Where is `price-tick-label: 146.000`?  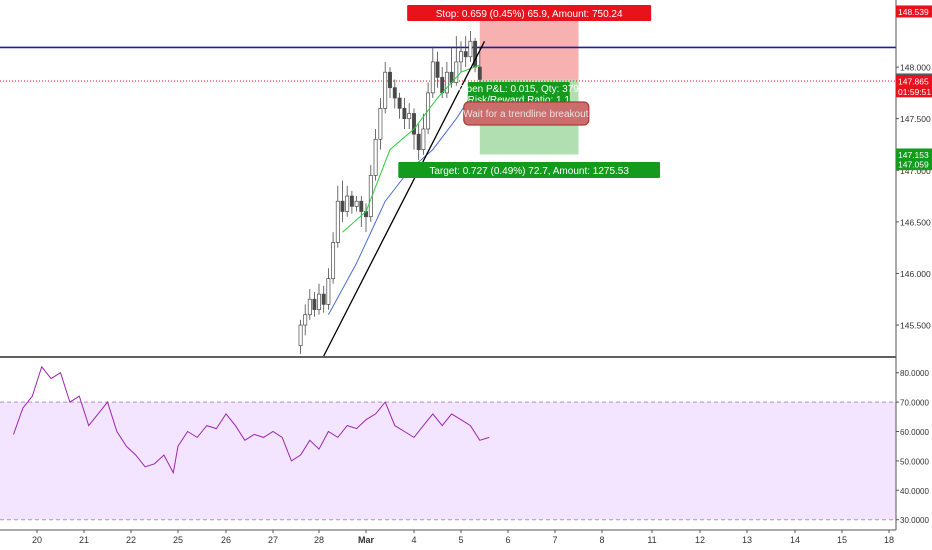
price-tick-label: 146.000 is located at coordinates (915, 274).